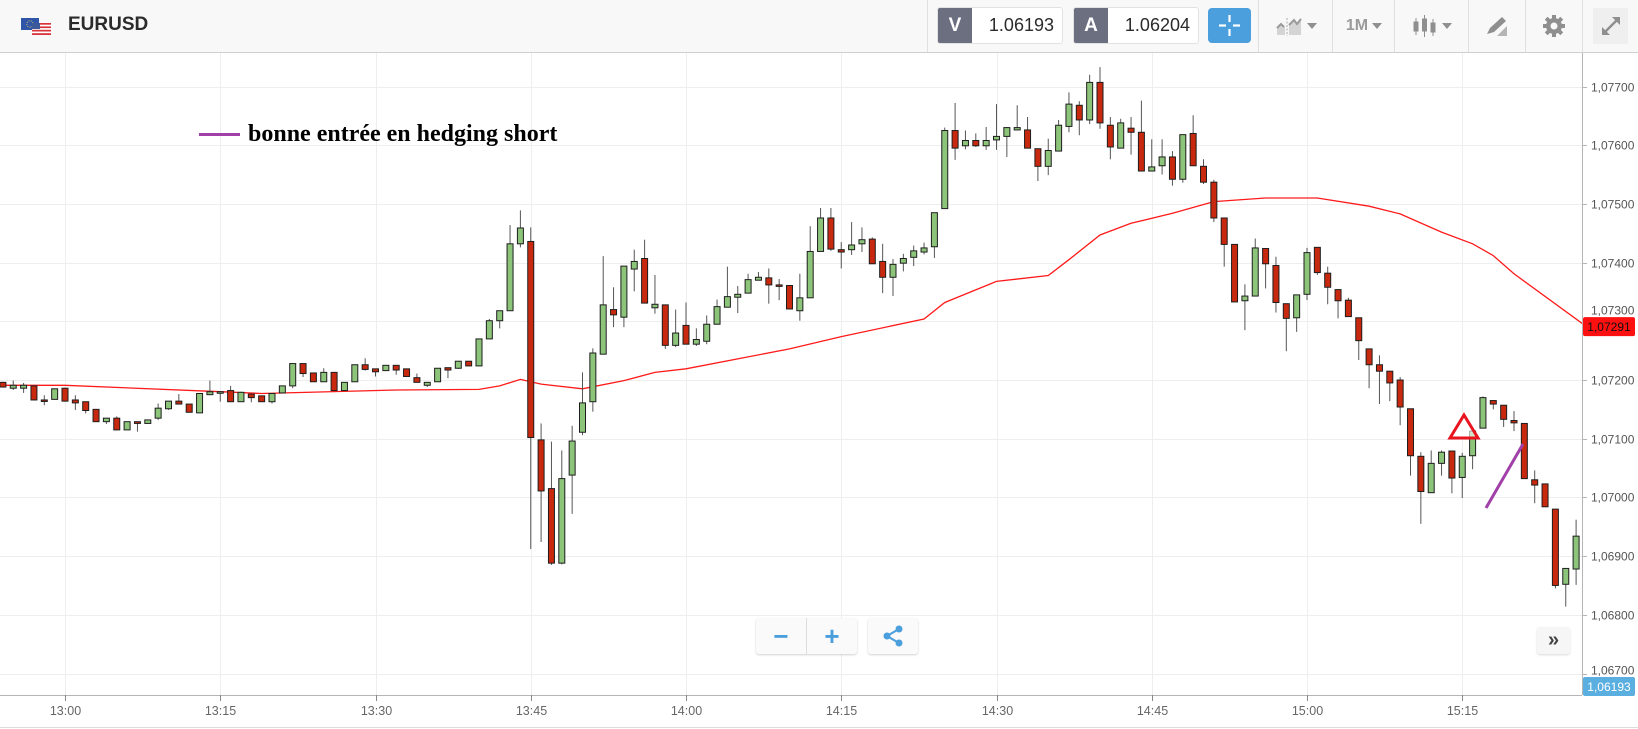  I want to click on timeframe-label: 1M, so click(1357, 25).